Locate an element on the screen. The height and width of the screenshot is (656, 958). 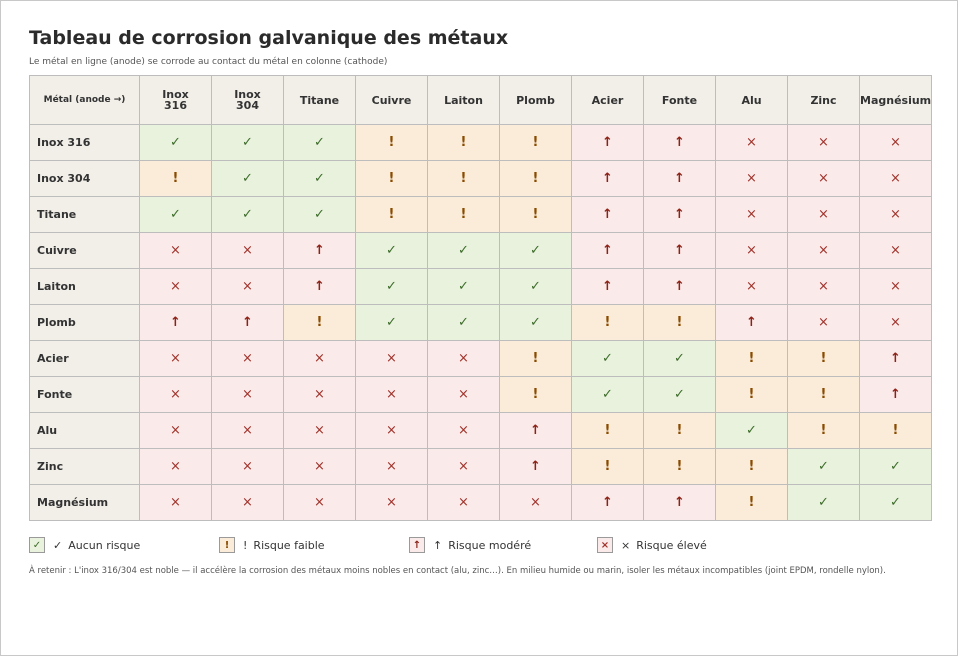
column-header: Cuivre is located at coordinates (391, 100).